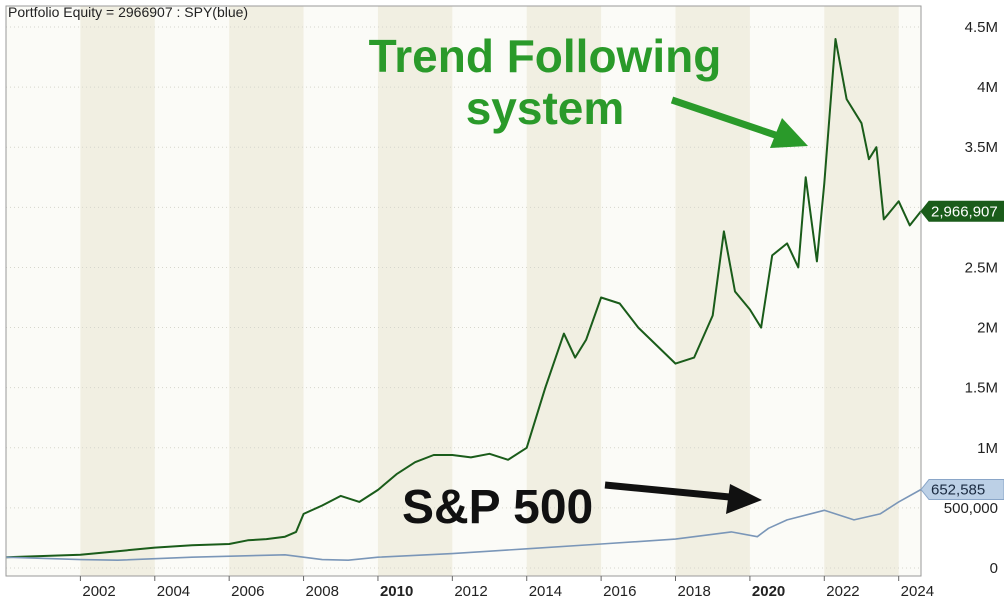 This screenshot has width=1004, height=609. What do you see at coordinates (842, 591) in the screenshot?
I see `x-tick-label: 2022` at bounding box center [842, 591].